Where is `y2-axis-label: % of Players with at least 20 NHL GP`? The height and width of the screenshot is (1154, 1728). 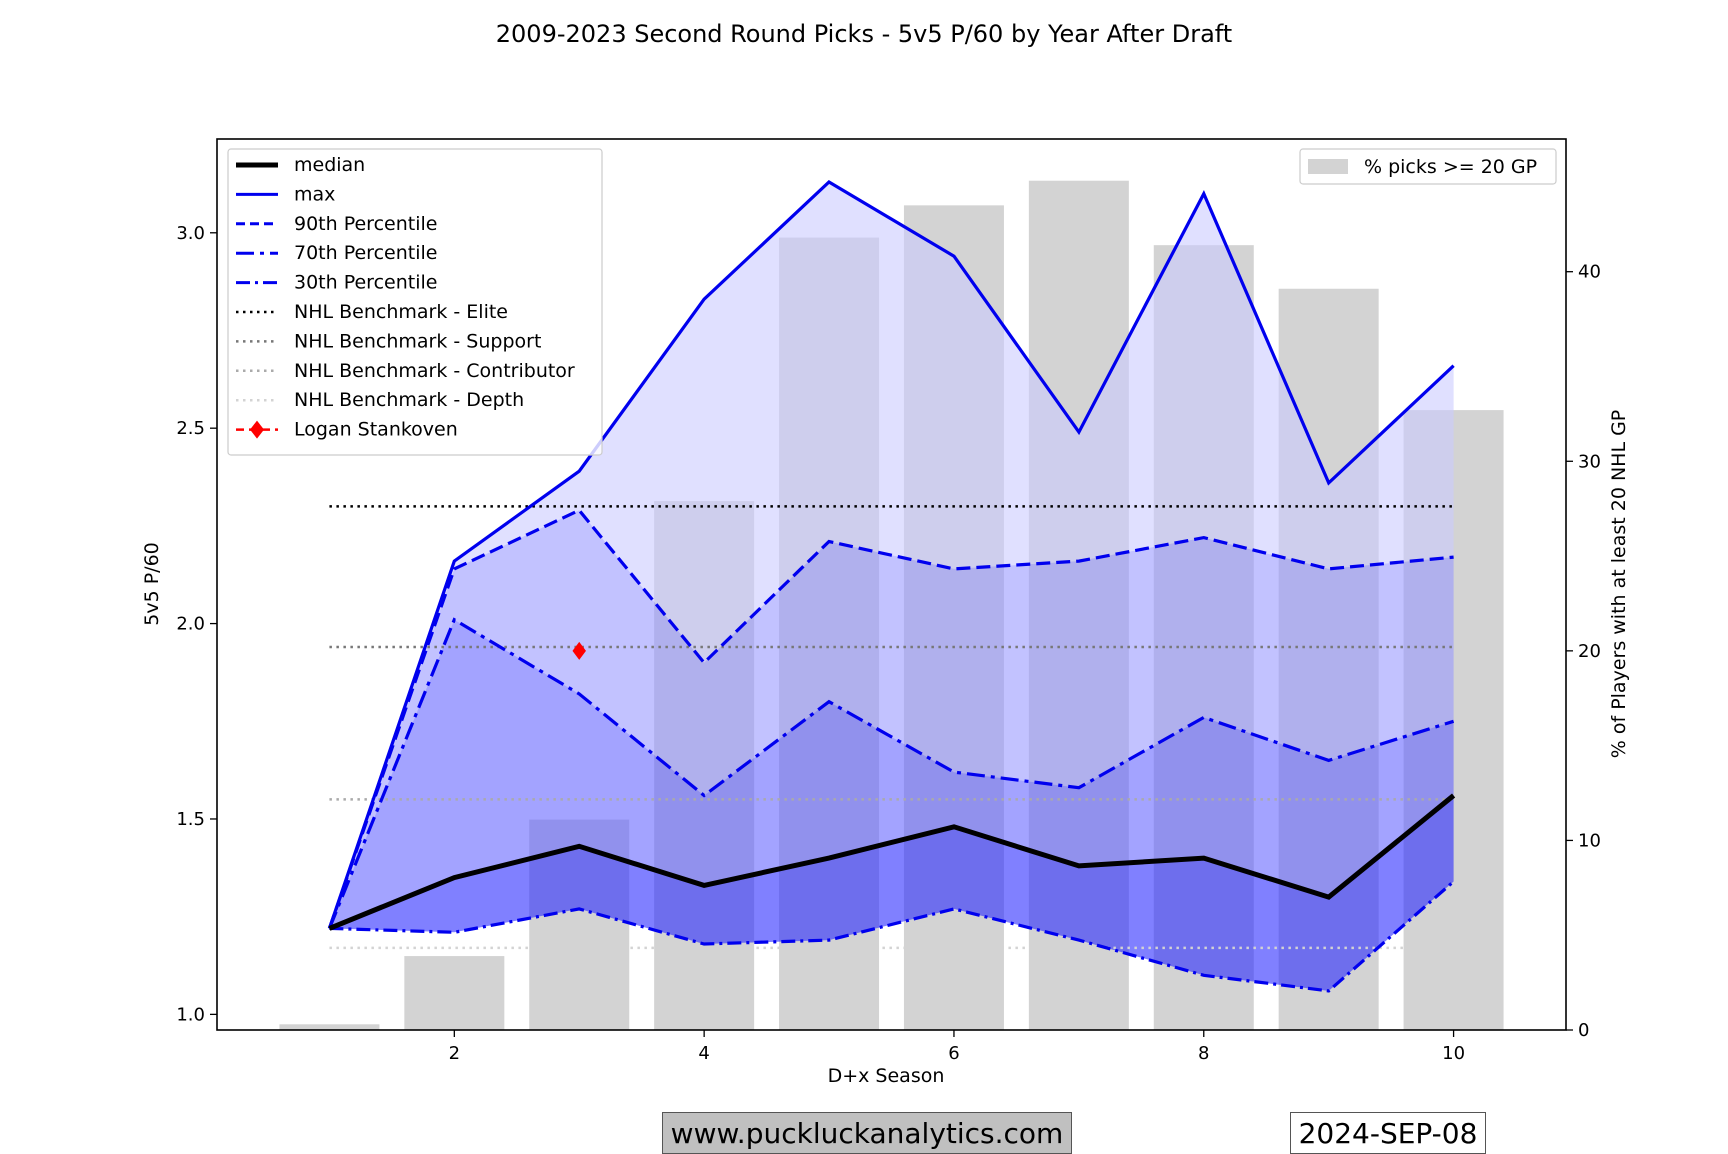 y2-axis-label: % of Players with at least 20 NHL GP is located at coordinates (1619, 584).